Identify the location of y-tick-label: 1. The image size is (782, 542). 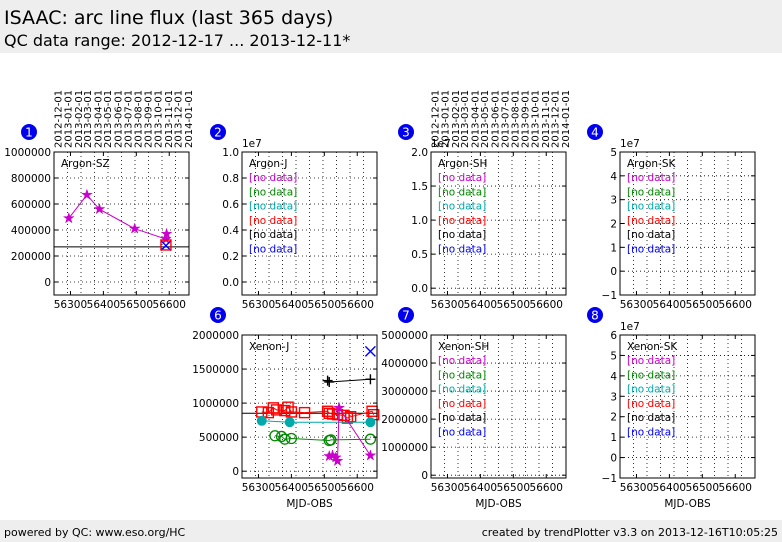
(613, 248).